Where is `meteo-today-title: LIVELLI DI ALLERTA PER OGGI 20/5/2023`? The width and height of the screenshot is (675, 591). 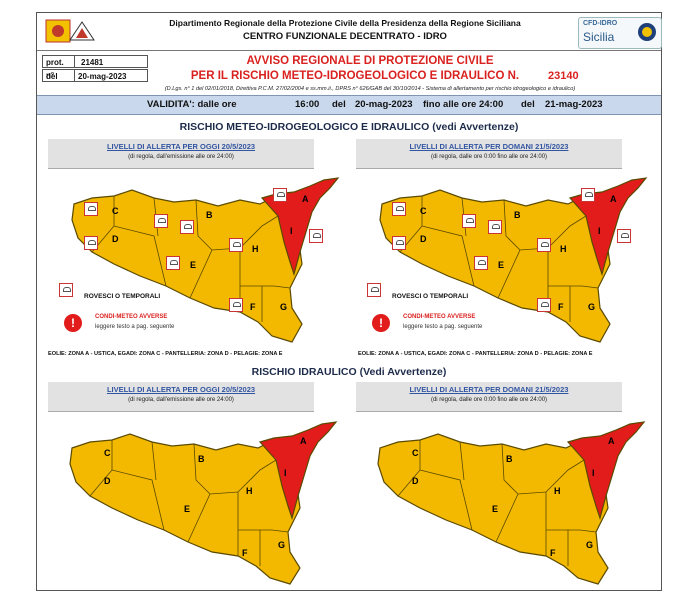 meteo-today-title: LIVELLI DI ALLERTA PER OGGI 20/5/2023 is located at coordinates (181, 146).